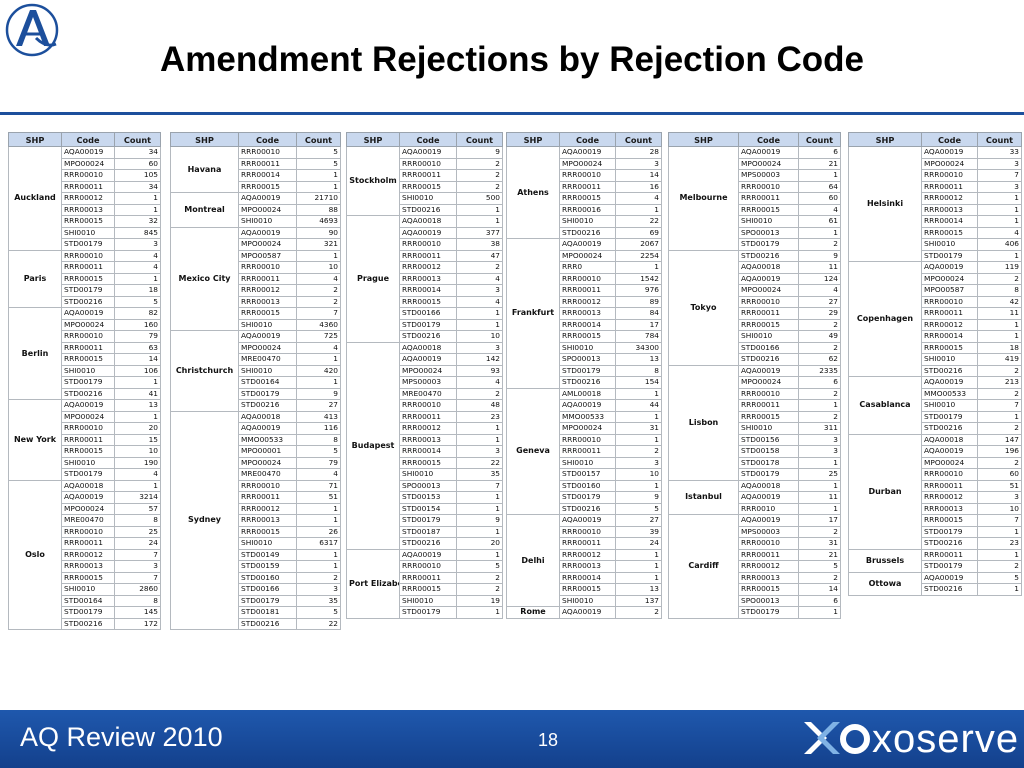 Image resolution: width=1024 pixels, height=768 pixels. What do you see at coordinates (755, 290) in the screenshot?
I see `table-row: MPO00024 4` at bounding box center [755, 290].